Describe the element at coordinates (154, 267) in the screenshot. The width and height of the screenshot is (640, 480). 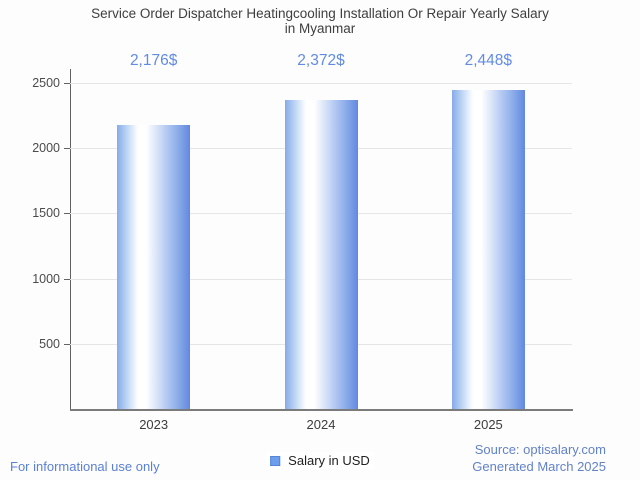
I see `bar-2023` at that location.